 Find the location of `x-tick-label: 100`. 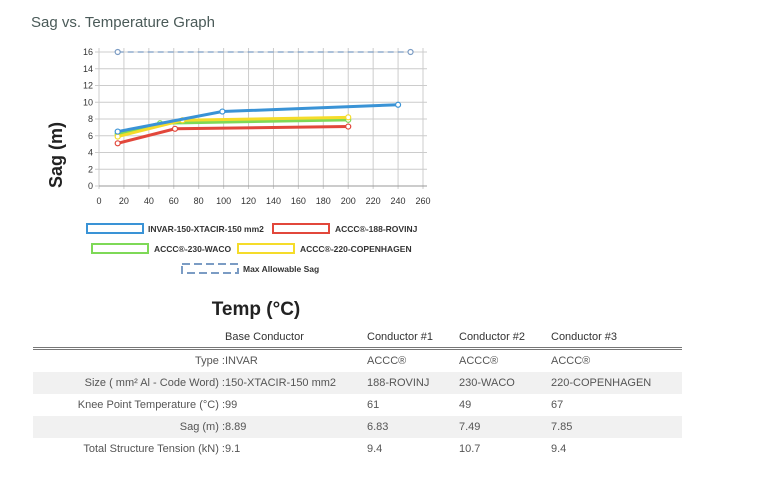

x-tick-label: 100 is located at coordinates (223, 201).